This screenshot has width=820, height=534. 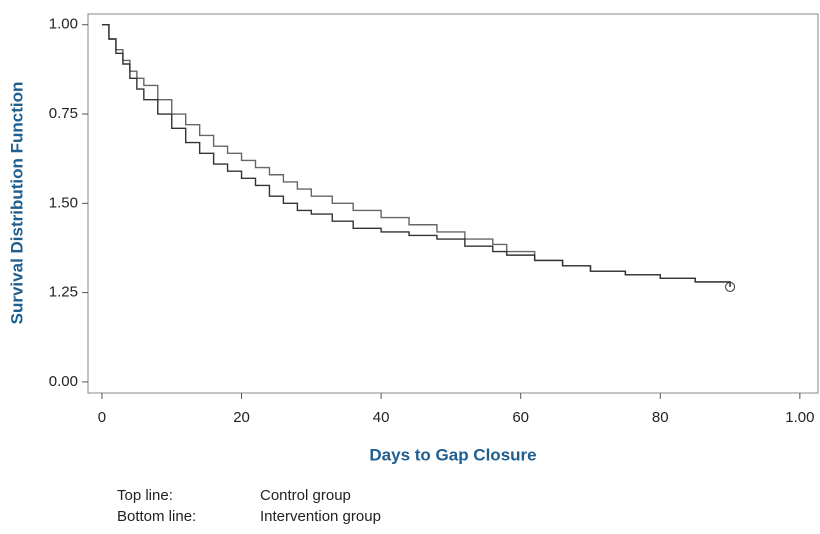 What do you see at coordinates (305, 495) in the screenshot?
I see `legend-entry: Control group` at bounding box center [305, 495].